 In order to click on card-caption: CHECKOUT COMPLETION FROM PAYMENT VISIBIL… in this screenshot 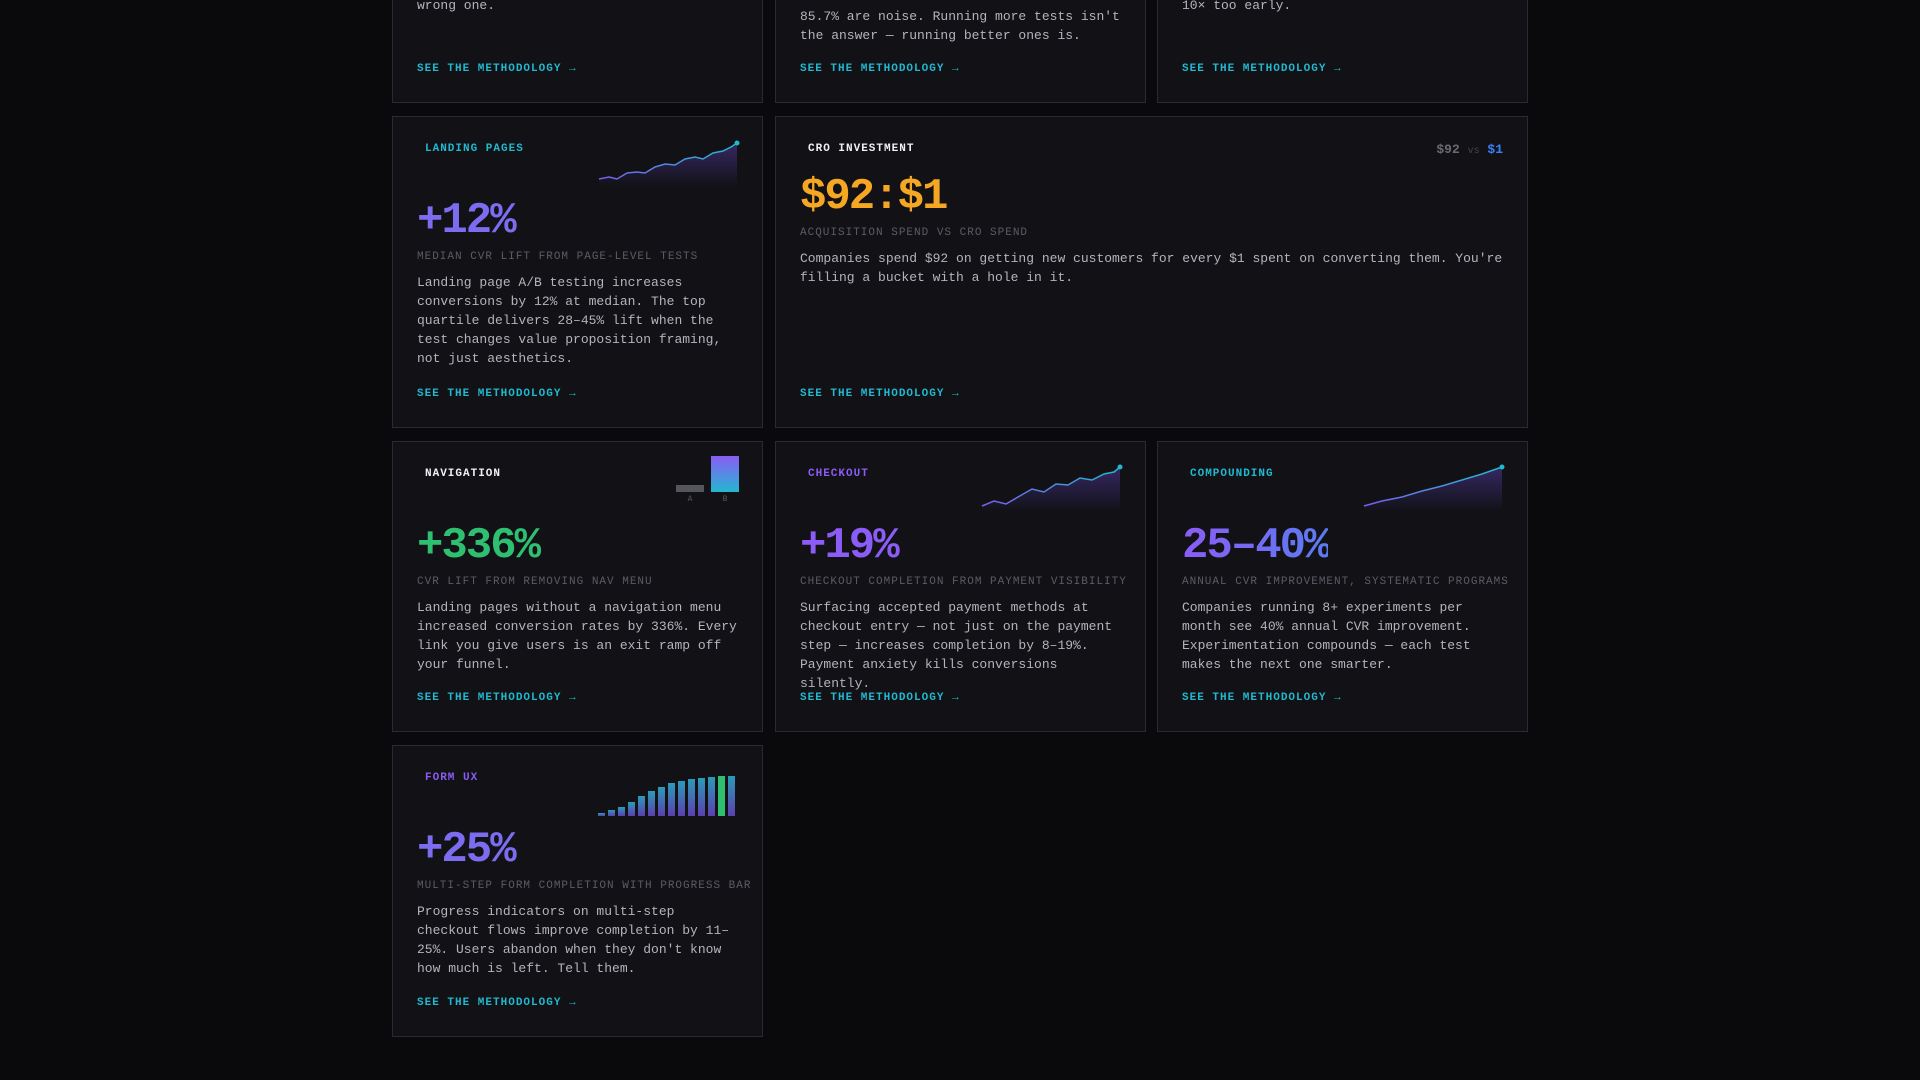, I will do `click(963, 582)`.